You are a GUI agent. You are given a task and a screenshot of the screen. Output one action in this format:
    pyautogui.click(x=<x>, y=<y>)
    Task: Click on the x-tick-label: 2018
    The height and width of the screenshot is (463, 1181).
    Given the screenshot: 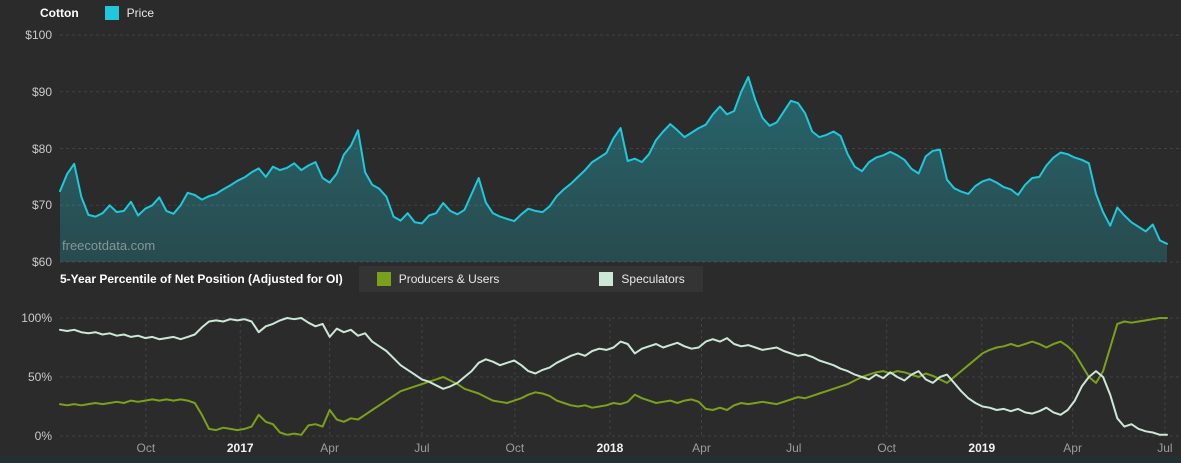 What is the action you would take?
    pyautogui.click(x=610, y=448)
    